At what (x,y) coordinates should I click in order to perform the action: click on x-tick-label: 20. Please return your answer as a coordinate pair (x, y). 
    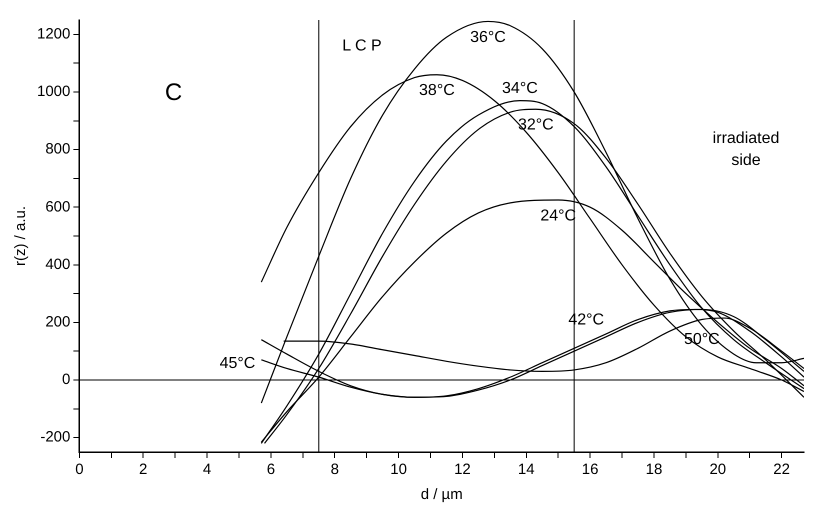
    Looking at the image, I should click on (717, 469).